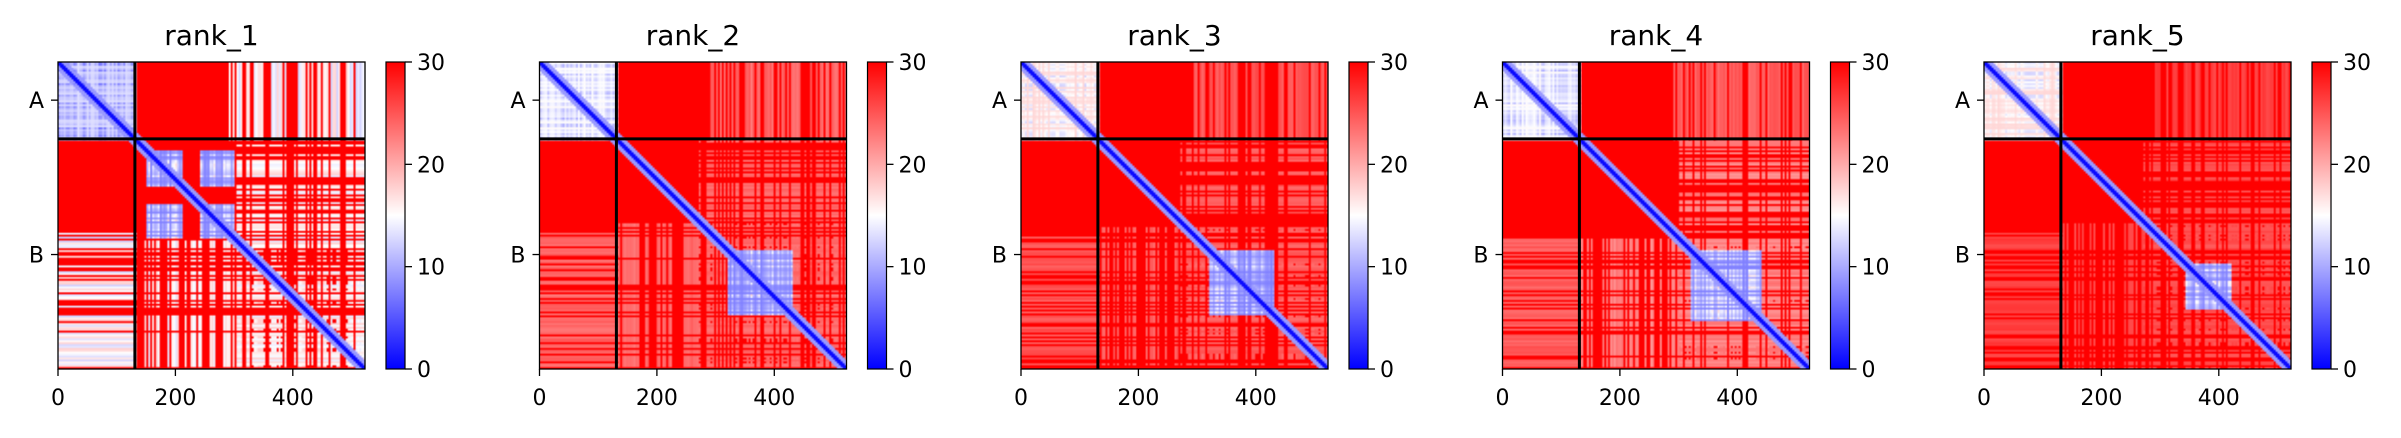 The image size is (2401, 438). I want to click on panel-title: rank_5, so click(2137, 35).